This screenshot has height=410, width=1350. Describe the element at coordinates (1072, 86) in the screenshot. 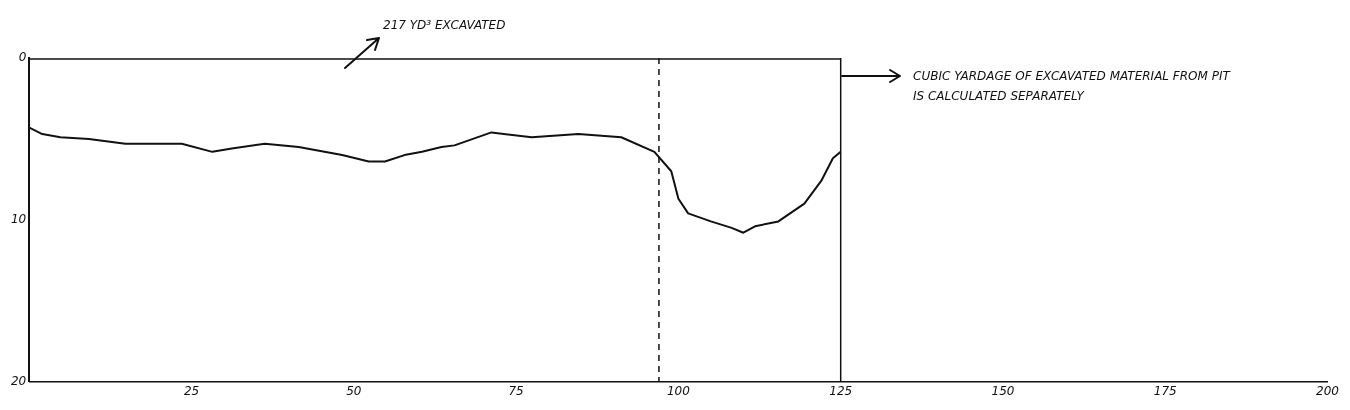

I see `annotation: CUBIC YARDAGE OF EXCAVATED MATERIAL FROM PIT IS CALCULATED SEPARATELY` at that location.